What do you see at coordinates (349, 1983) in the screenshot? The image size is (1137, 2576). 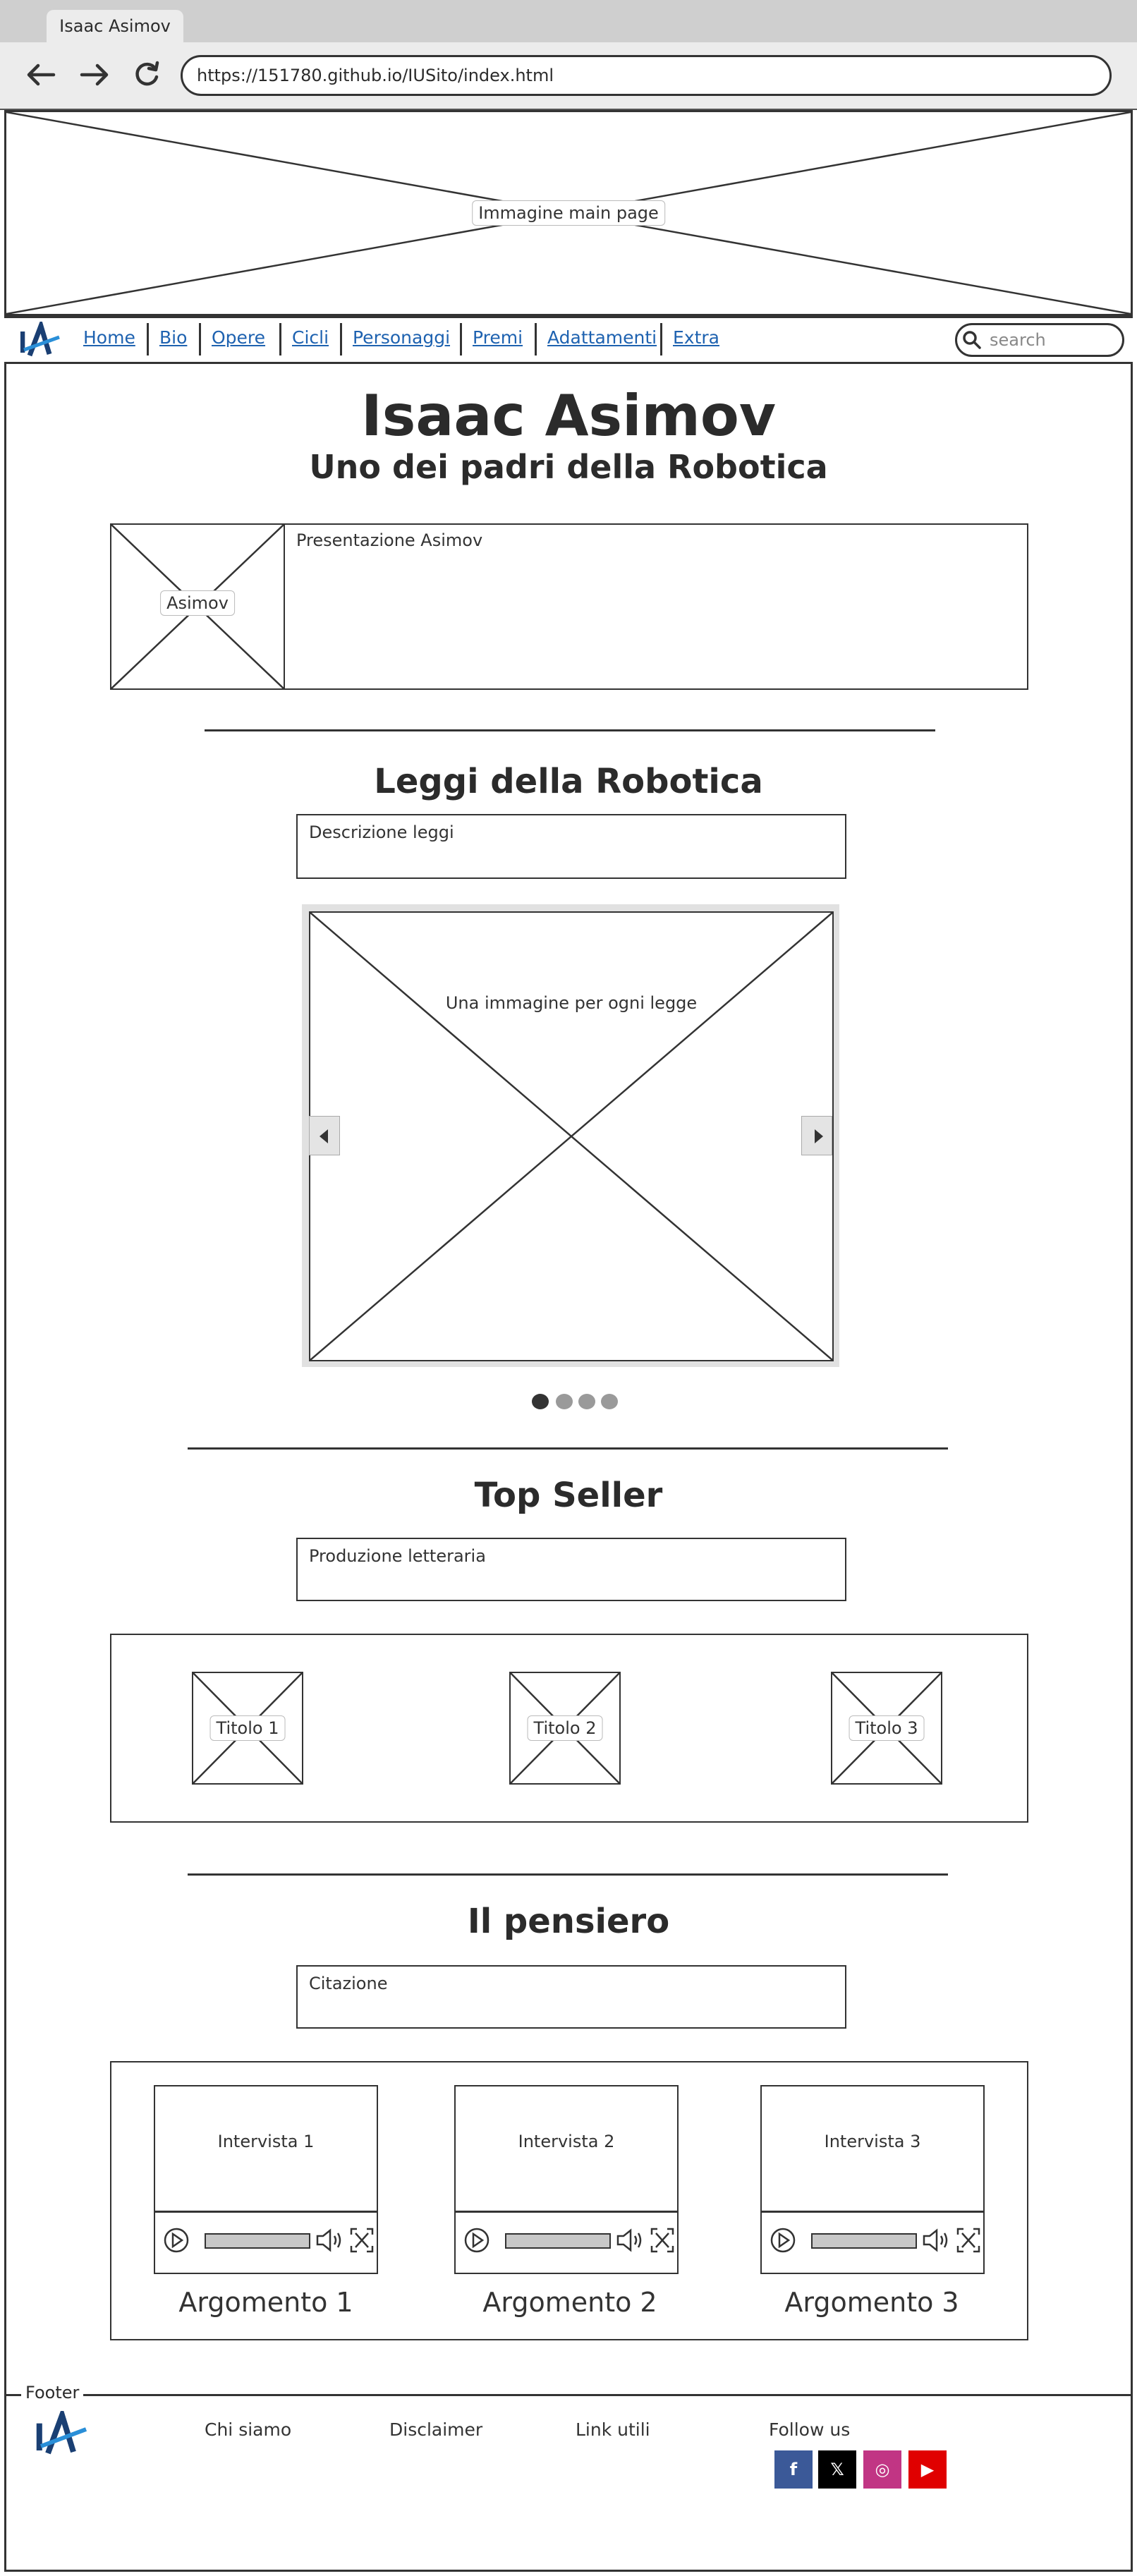 I see `quote-text: Citazione` at bounding box center [349, 1983].